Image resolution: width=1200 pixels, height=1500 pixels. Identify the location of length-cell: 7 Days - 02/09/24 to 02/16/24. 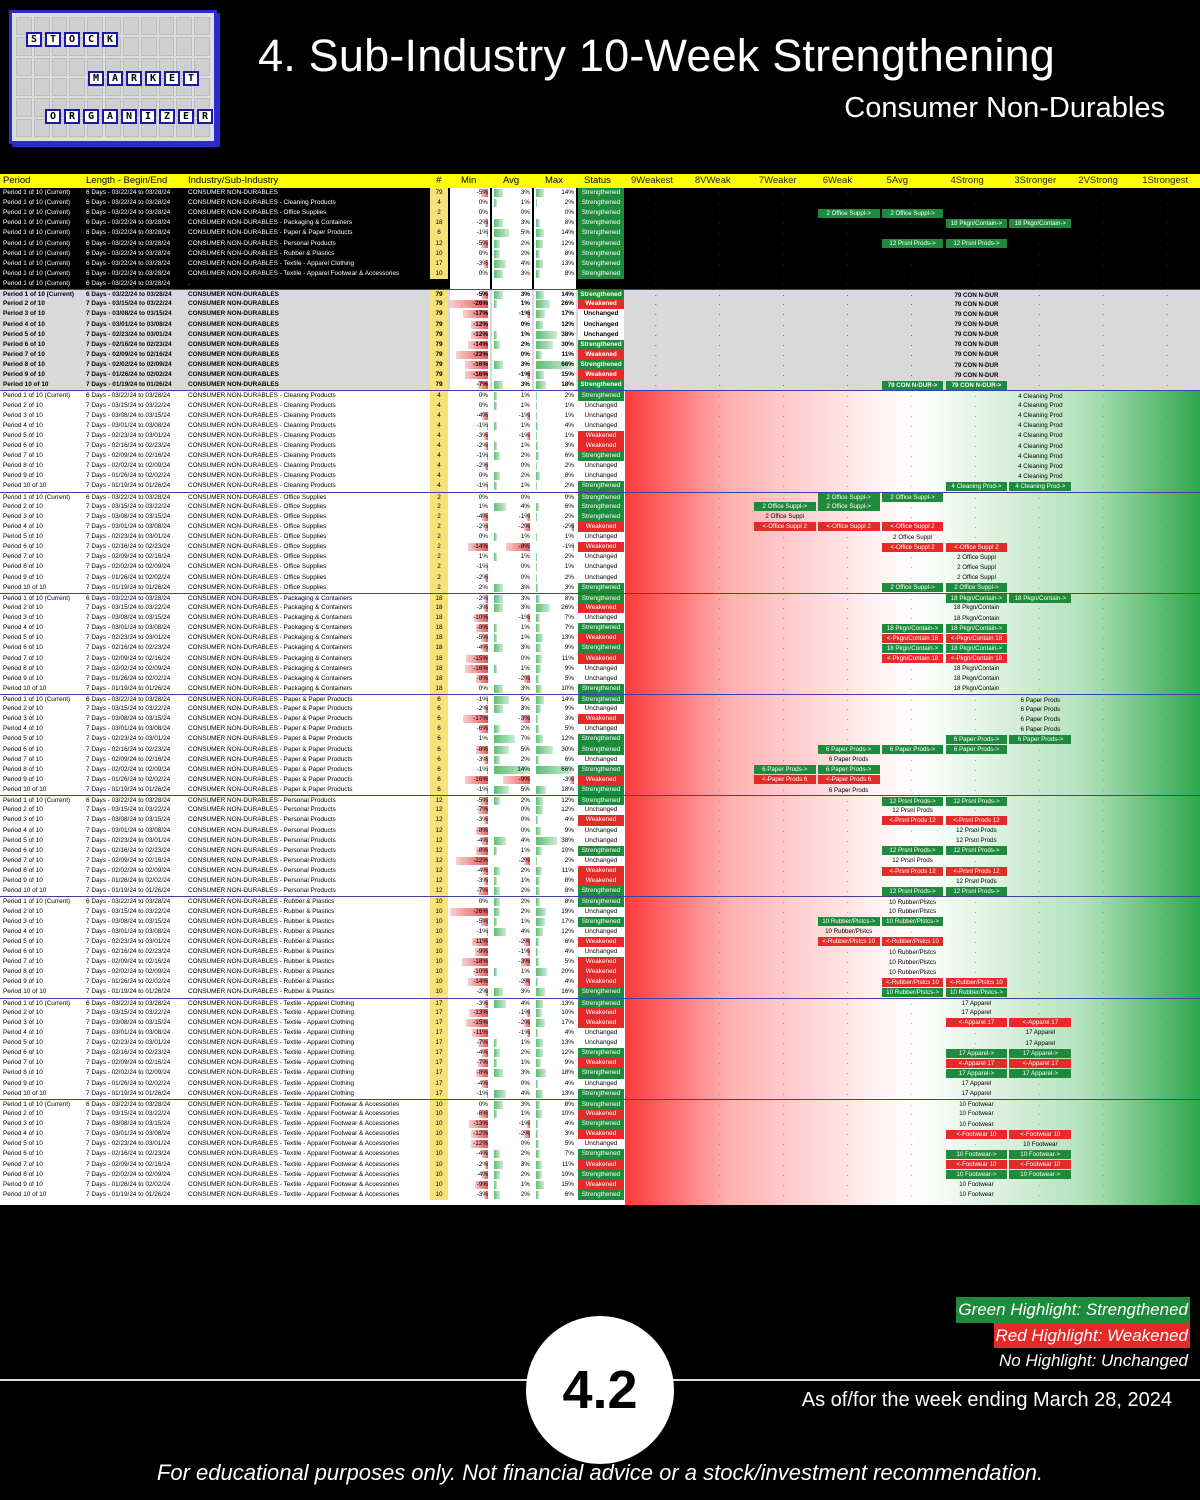
(135, 1063).